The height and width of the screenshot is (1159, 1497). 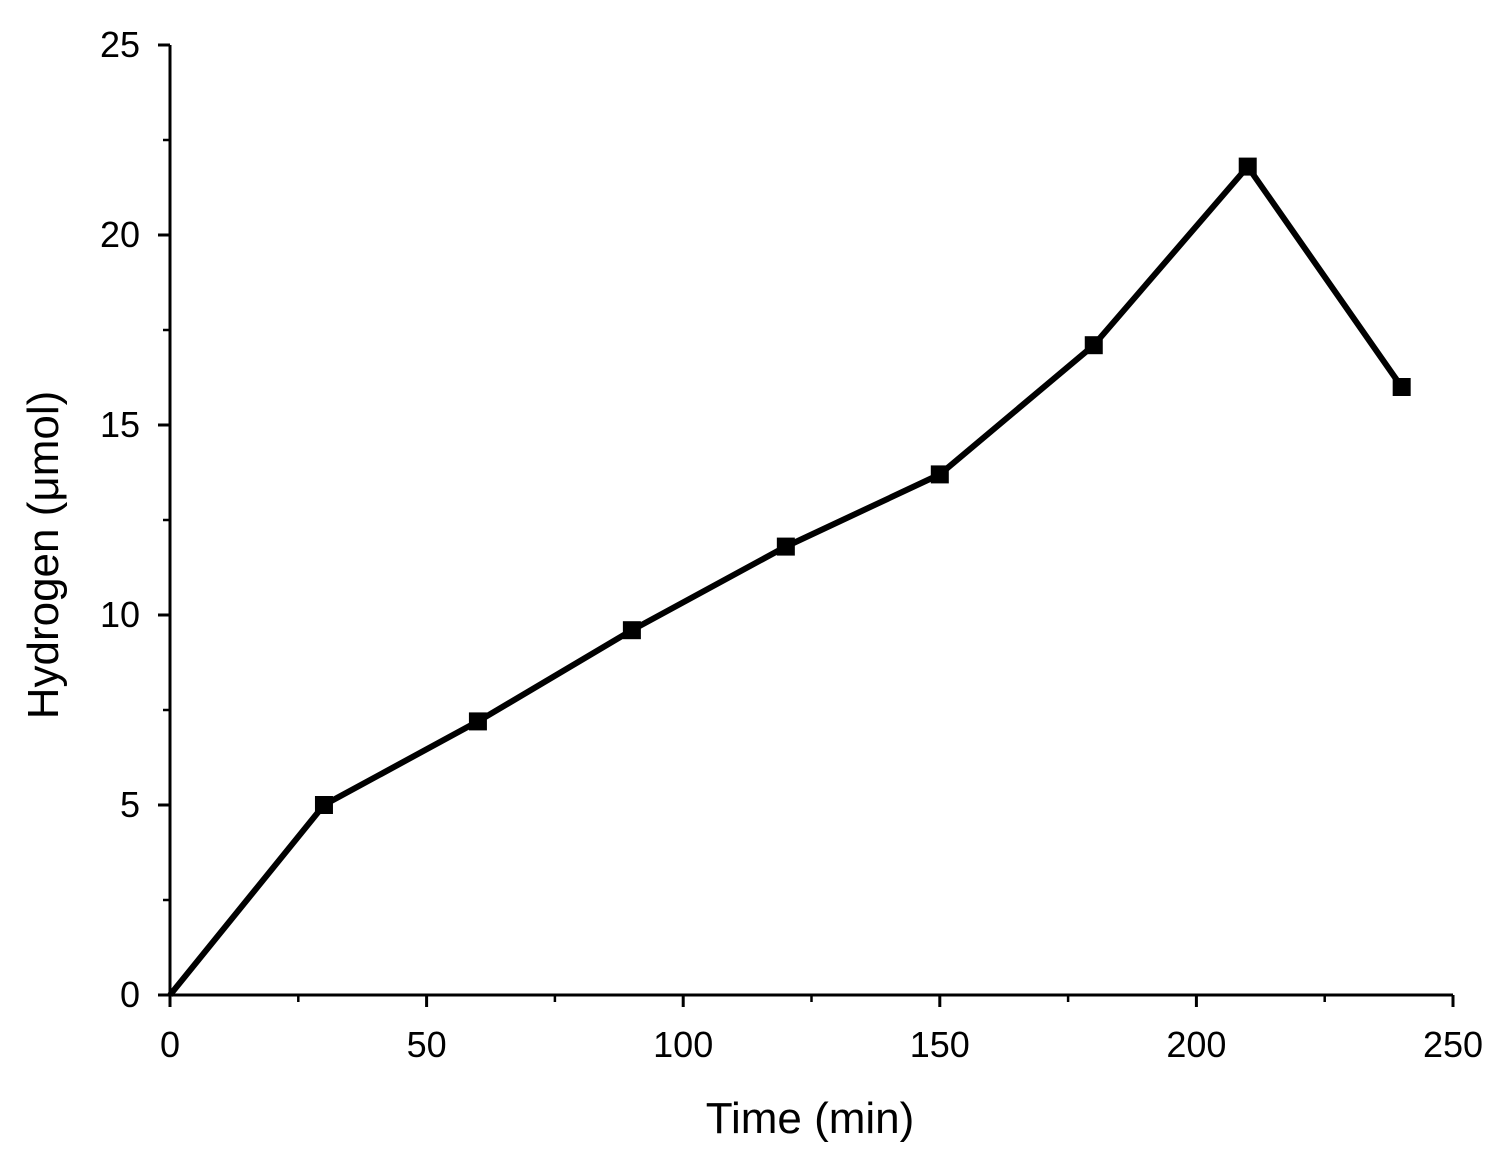 I want to click on x-tick-label: 100, so click(x=683, y=1044).